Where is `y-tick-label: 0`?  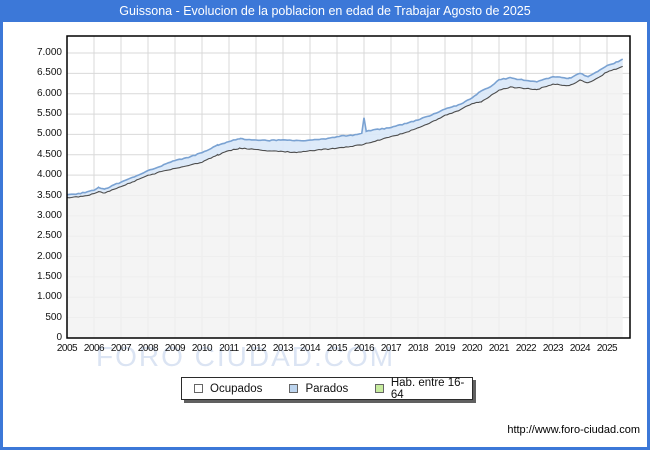 y-tick-label: 0 is located at coordinates (59, 337).